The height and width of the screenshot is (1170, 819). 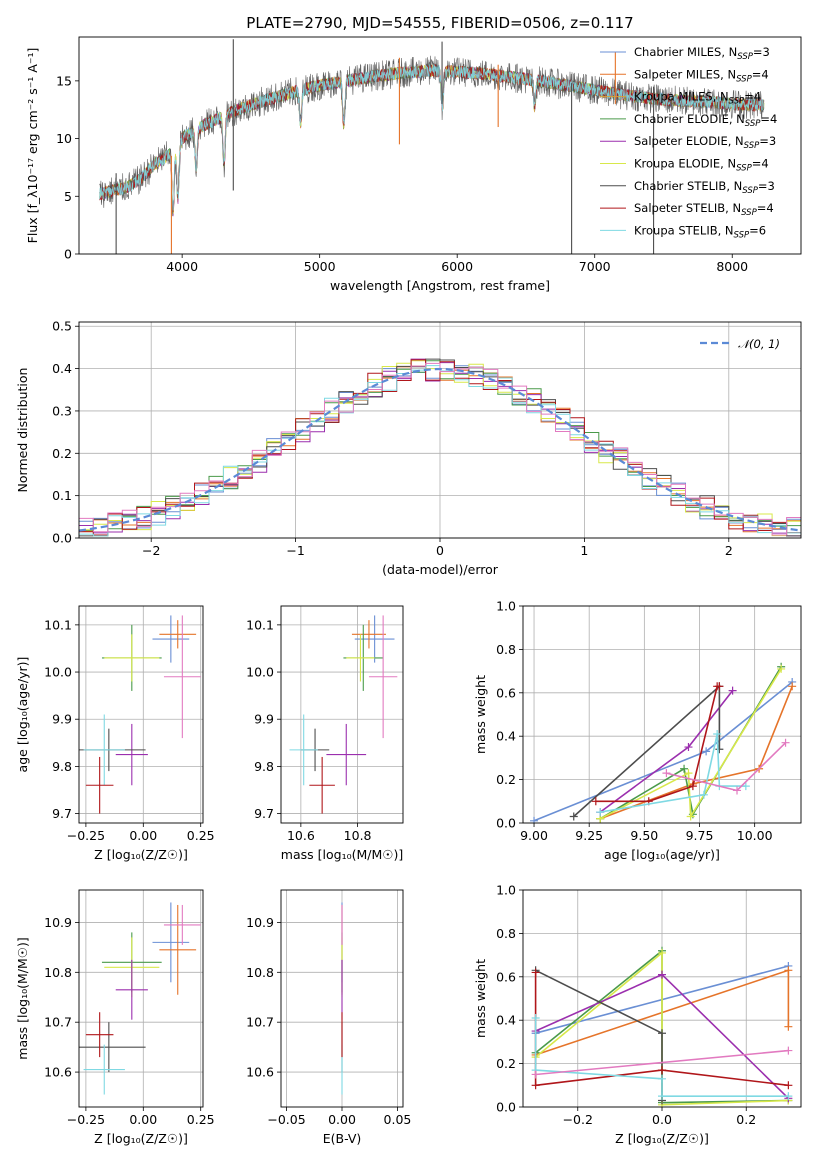 I want to click on x-tick-label: 10.6, so click(x=301, y=835).